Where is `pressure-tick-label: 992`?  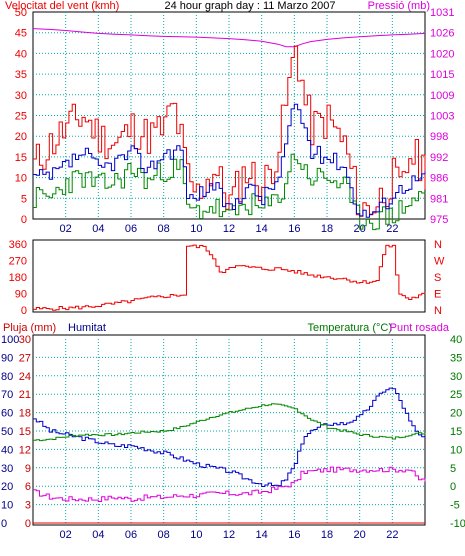
pressure-tick-label: 992 is located at coordinates (439, 158).